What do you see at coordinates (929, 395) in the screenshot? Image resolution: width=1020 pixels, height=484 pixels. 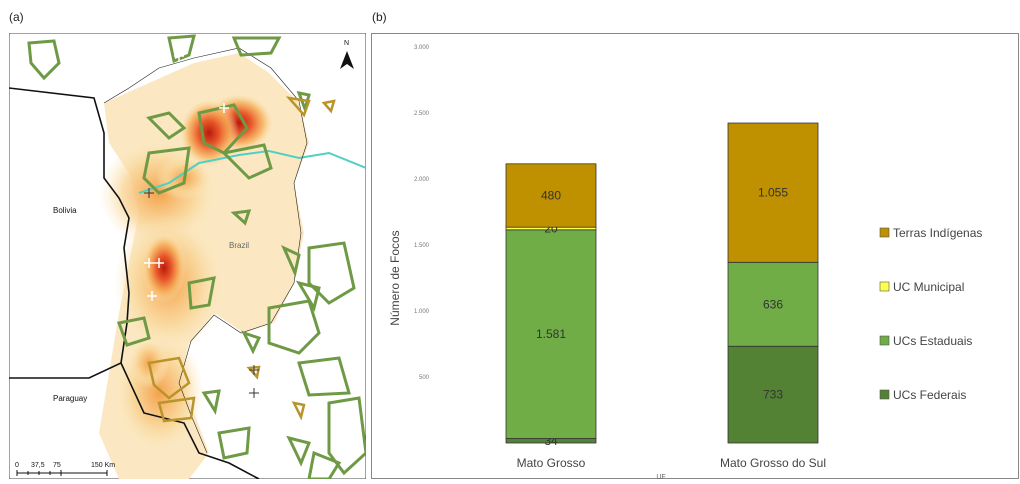 I see `legend-label: UCs Federais` at bounding box center [929, 395].